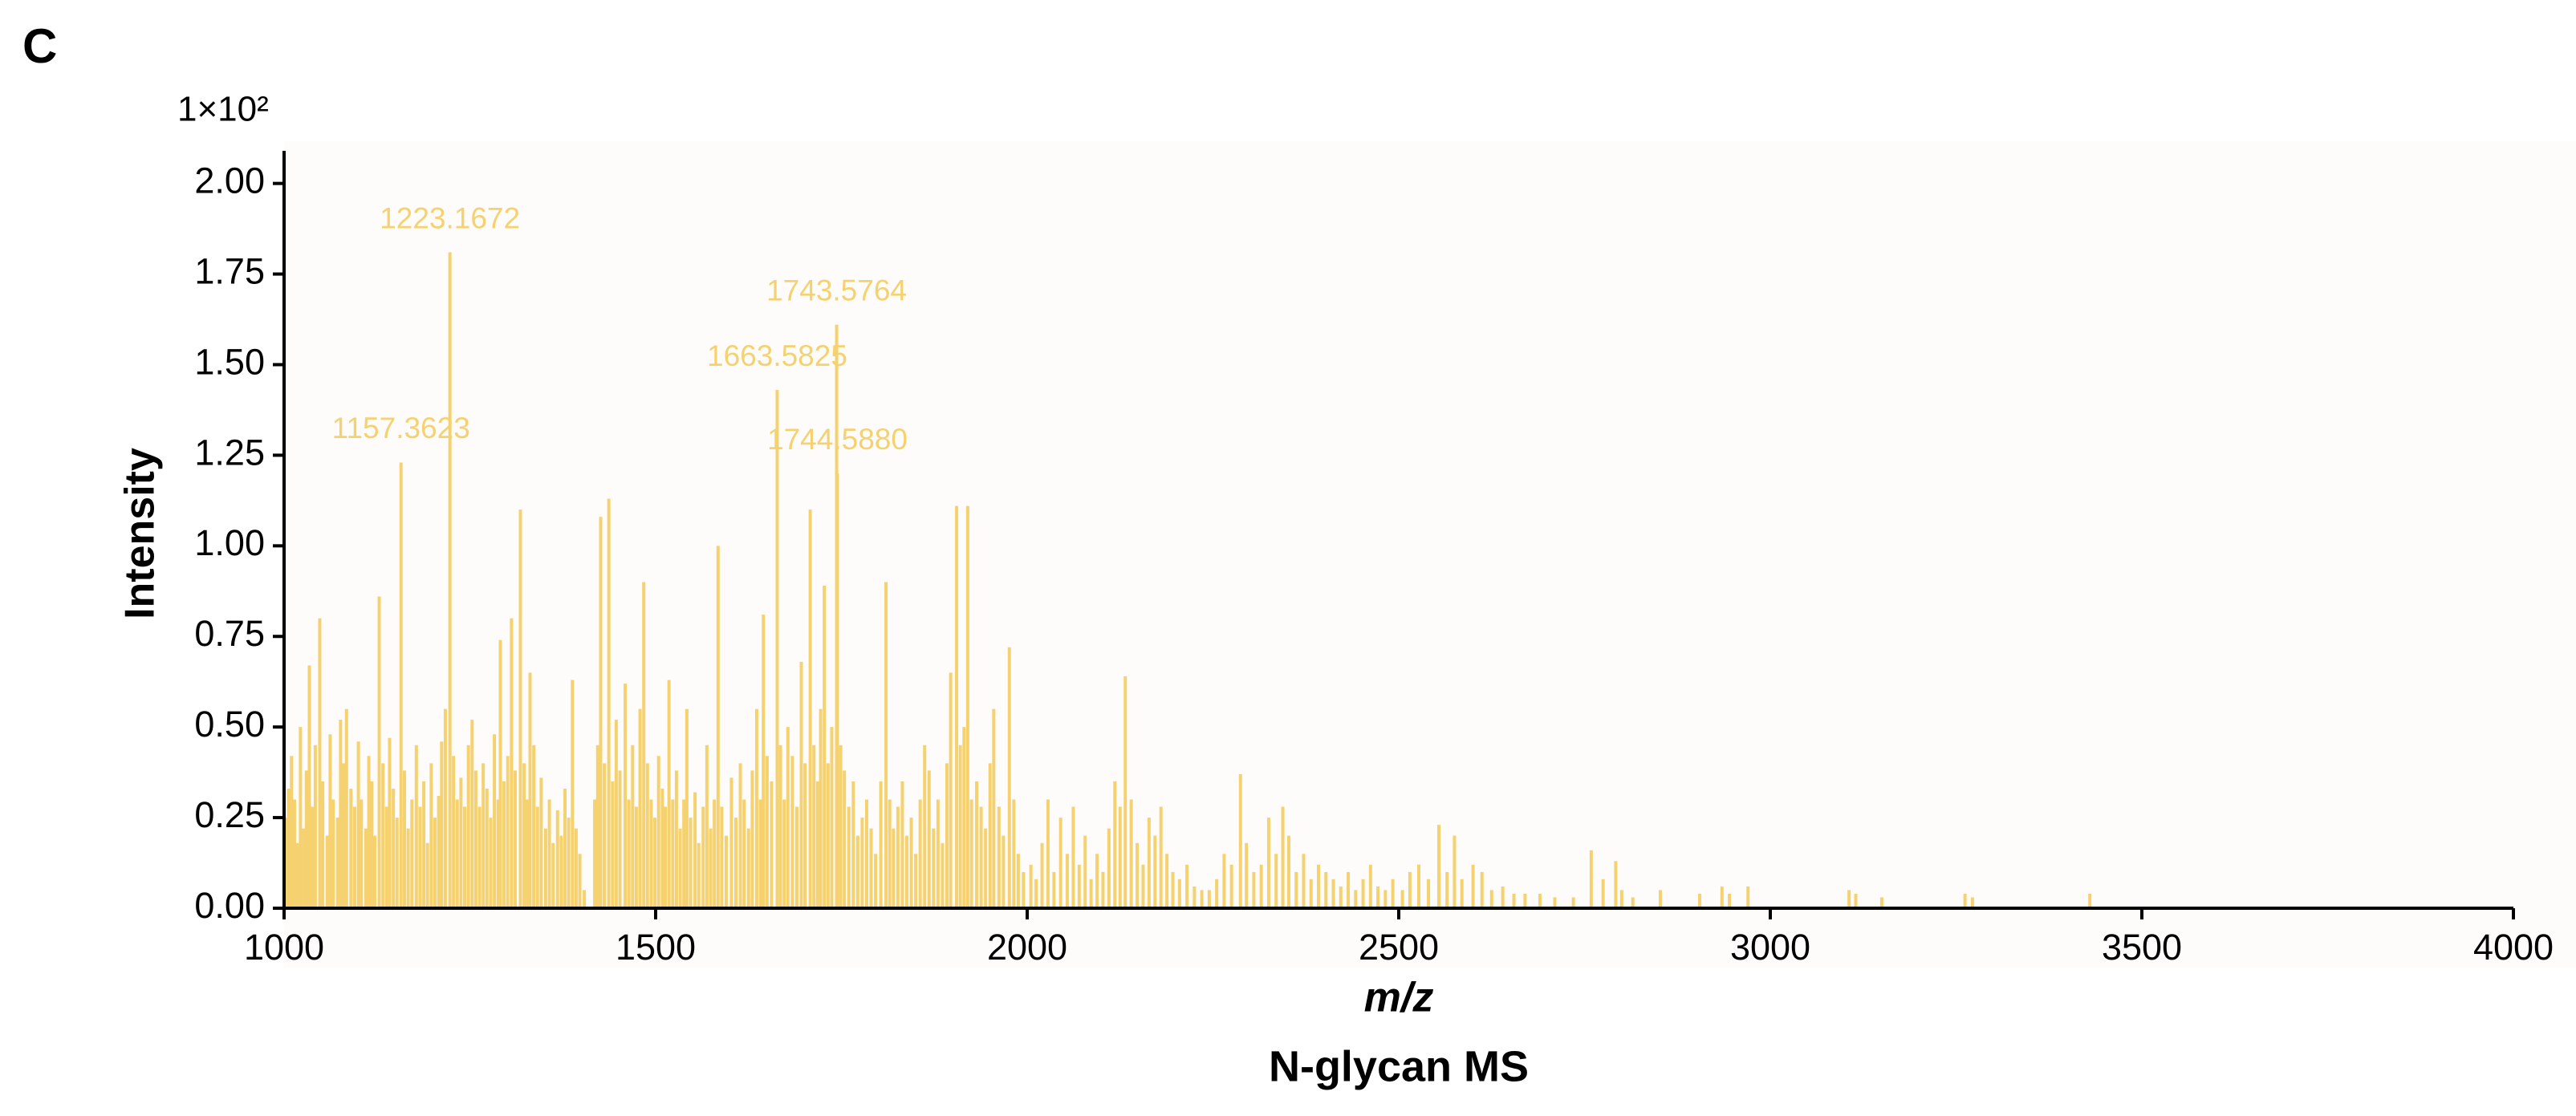 The image size is (2576, 1116). What do you see at coordinates (1770, 948) in the screenshot?
I see `x-tick-label: 3000` at bounding box center [1770, 948].